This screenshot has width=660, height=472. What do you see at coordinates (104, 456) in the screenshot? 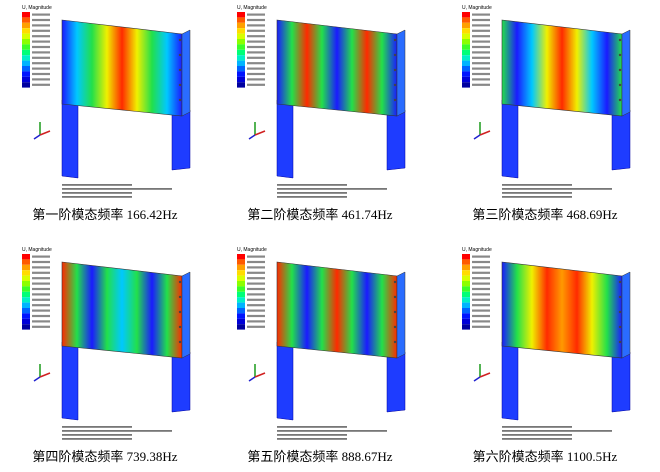
I see `mode-caption: 第四阶模态频率 739.38Hz` at bounding box center [104, 456].